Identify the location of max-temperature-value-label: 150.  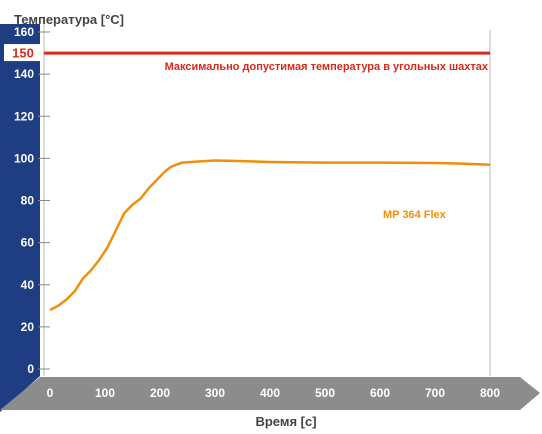
(23, 53).